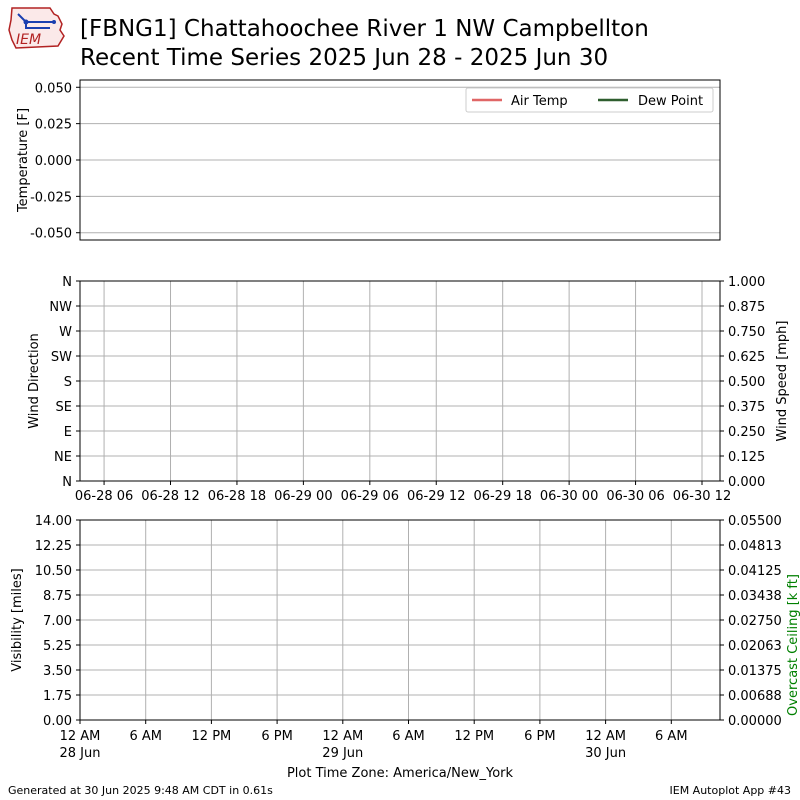 The height and width of the screenshot is (800, 800). I want to click on visibility-tick-label: 7.00, so click(57, 621).